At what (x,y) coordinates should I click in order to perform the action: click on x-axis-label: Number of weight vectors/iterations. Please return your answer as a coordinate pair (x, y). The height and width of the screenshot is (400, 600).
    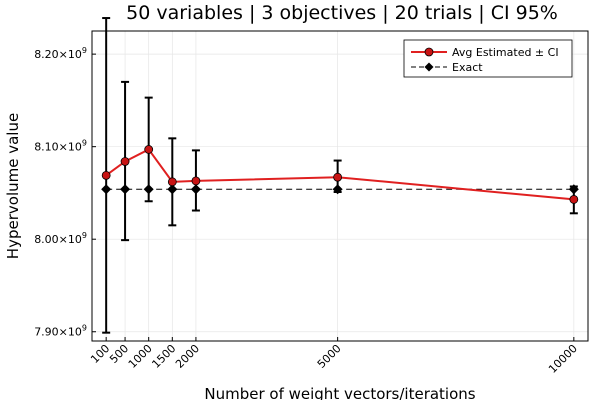
    Looking at the image, I should click on (339, 392).